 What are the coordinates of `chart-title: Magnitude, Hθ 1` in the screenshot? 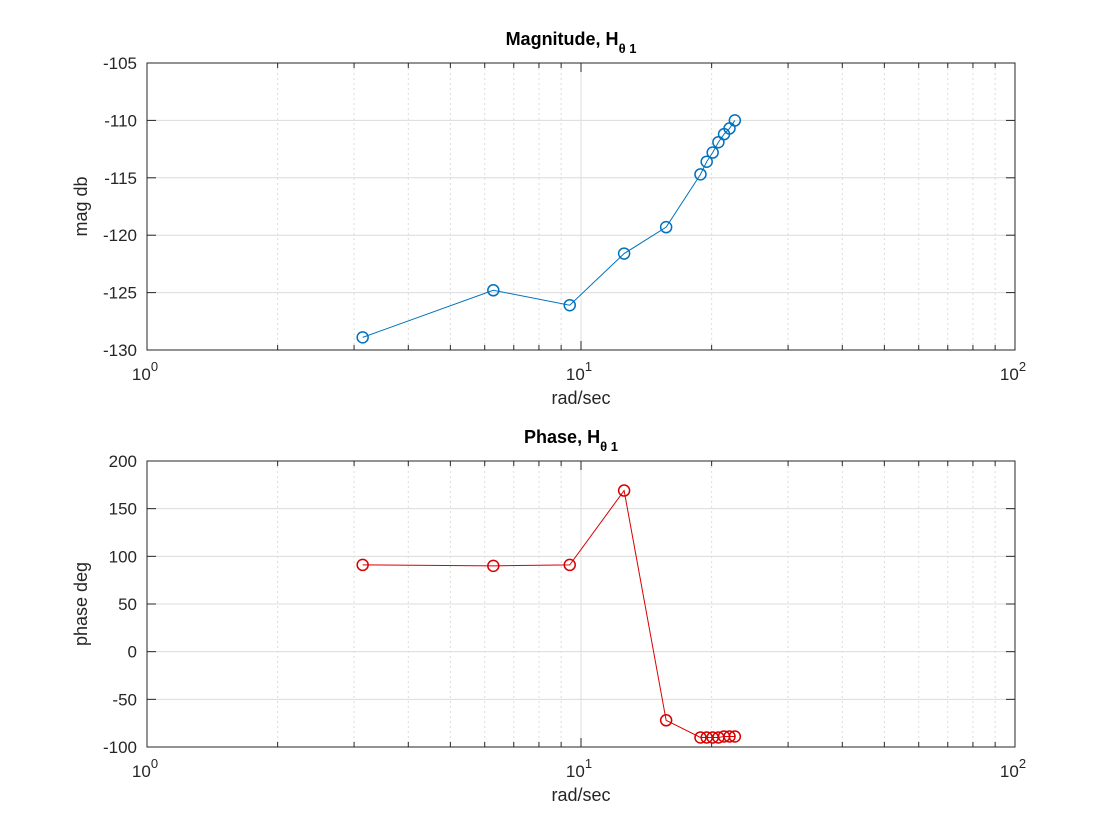 It's located at (571, 42).